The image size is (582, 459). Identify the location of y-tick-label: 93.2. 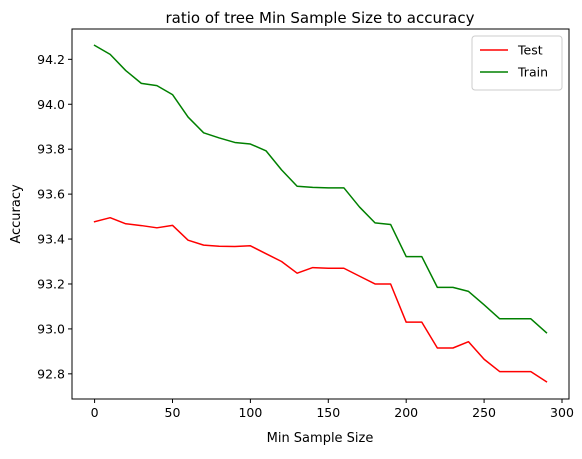
(51, 283).